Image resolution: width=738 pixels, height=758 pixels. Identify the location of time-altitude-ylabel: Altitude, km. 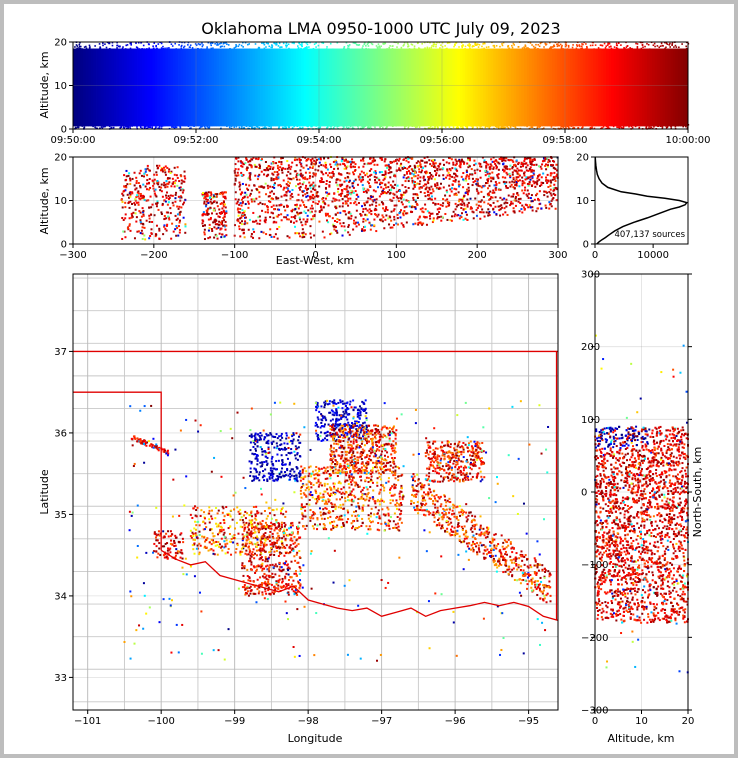
(44, 84).